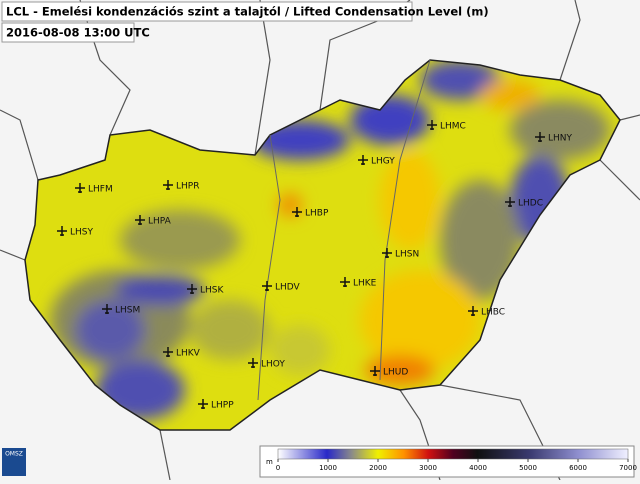  What do you see at coordinates (428, 468) in the screenshot?
I see `colorbar-label: 3000` at bounding box center [428, 468].